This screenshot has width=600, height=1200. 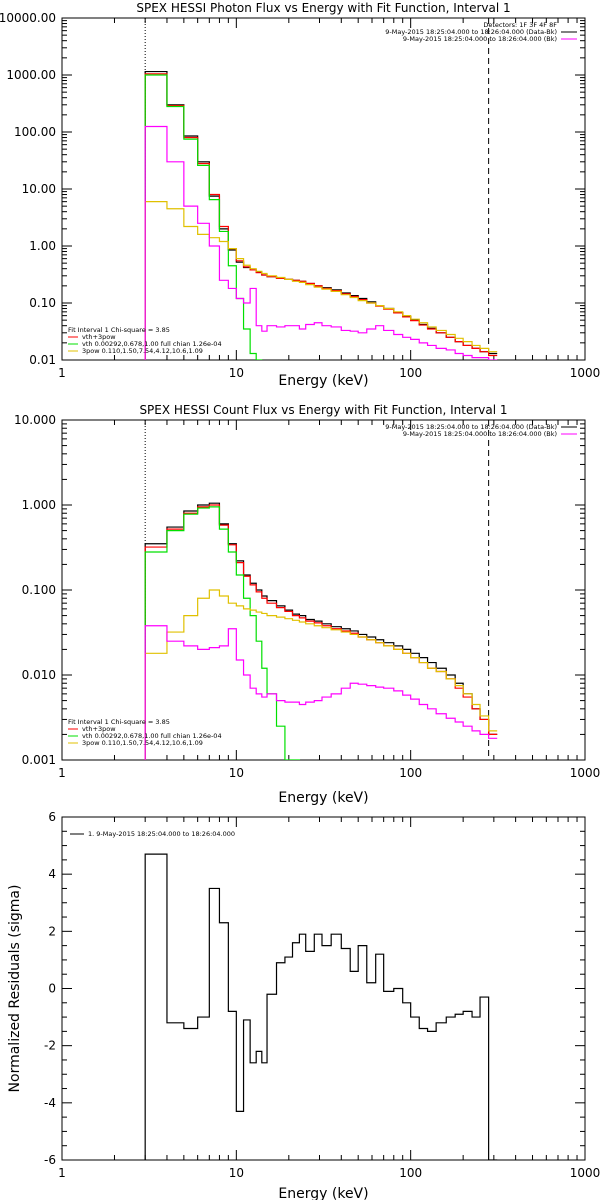 I want to click on y-tick-label: 0.001, so click(x=39, y=760).